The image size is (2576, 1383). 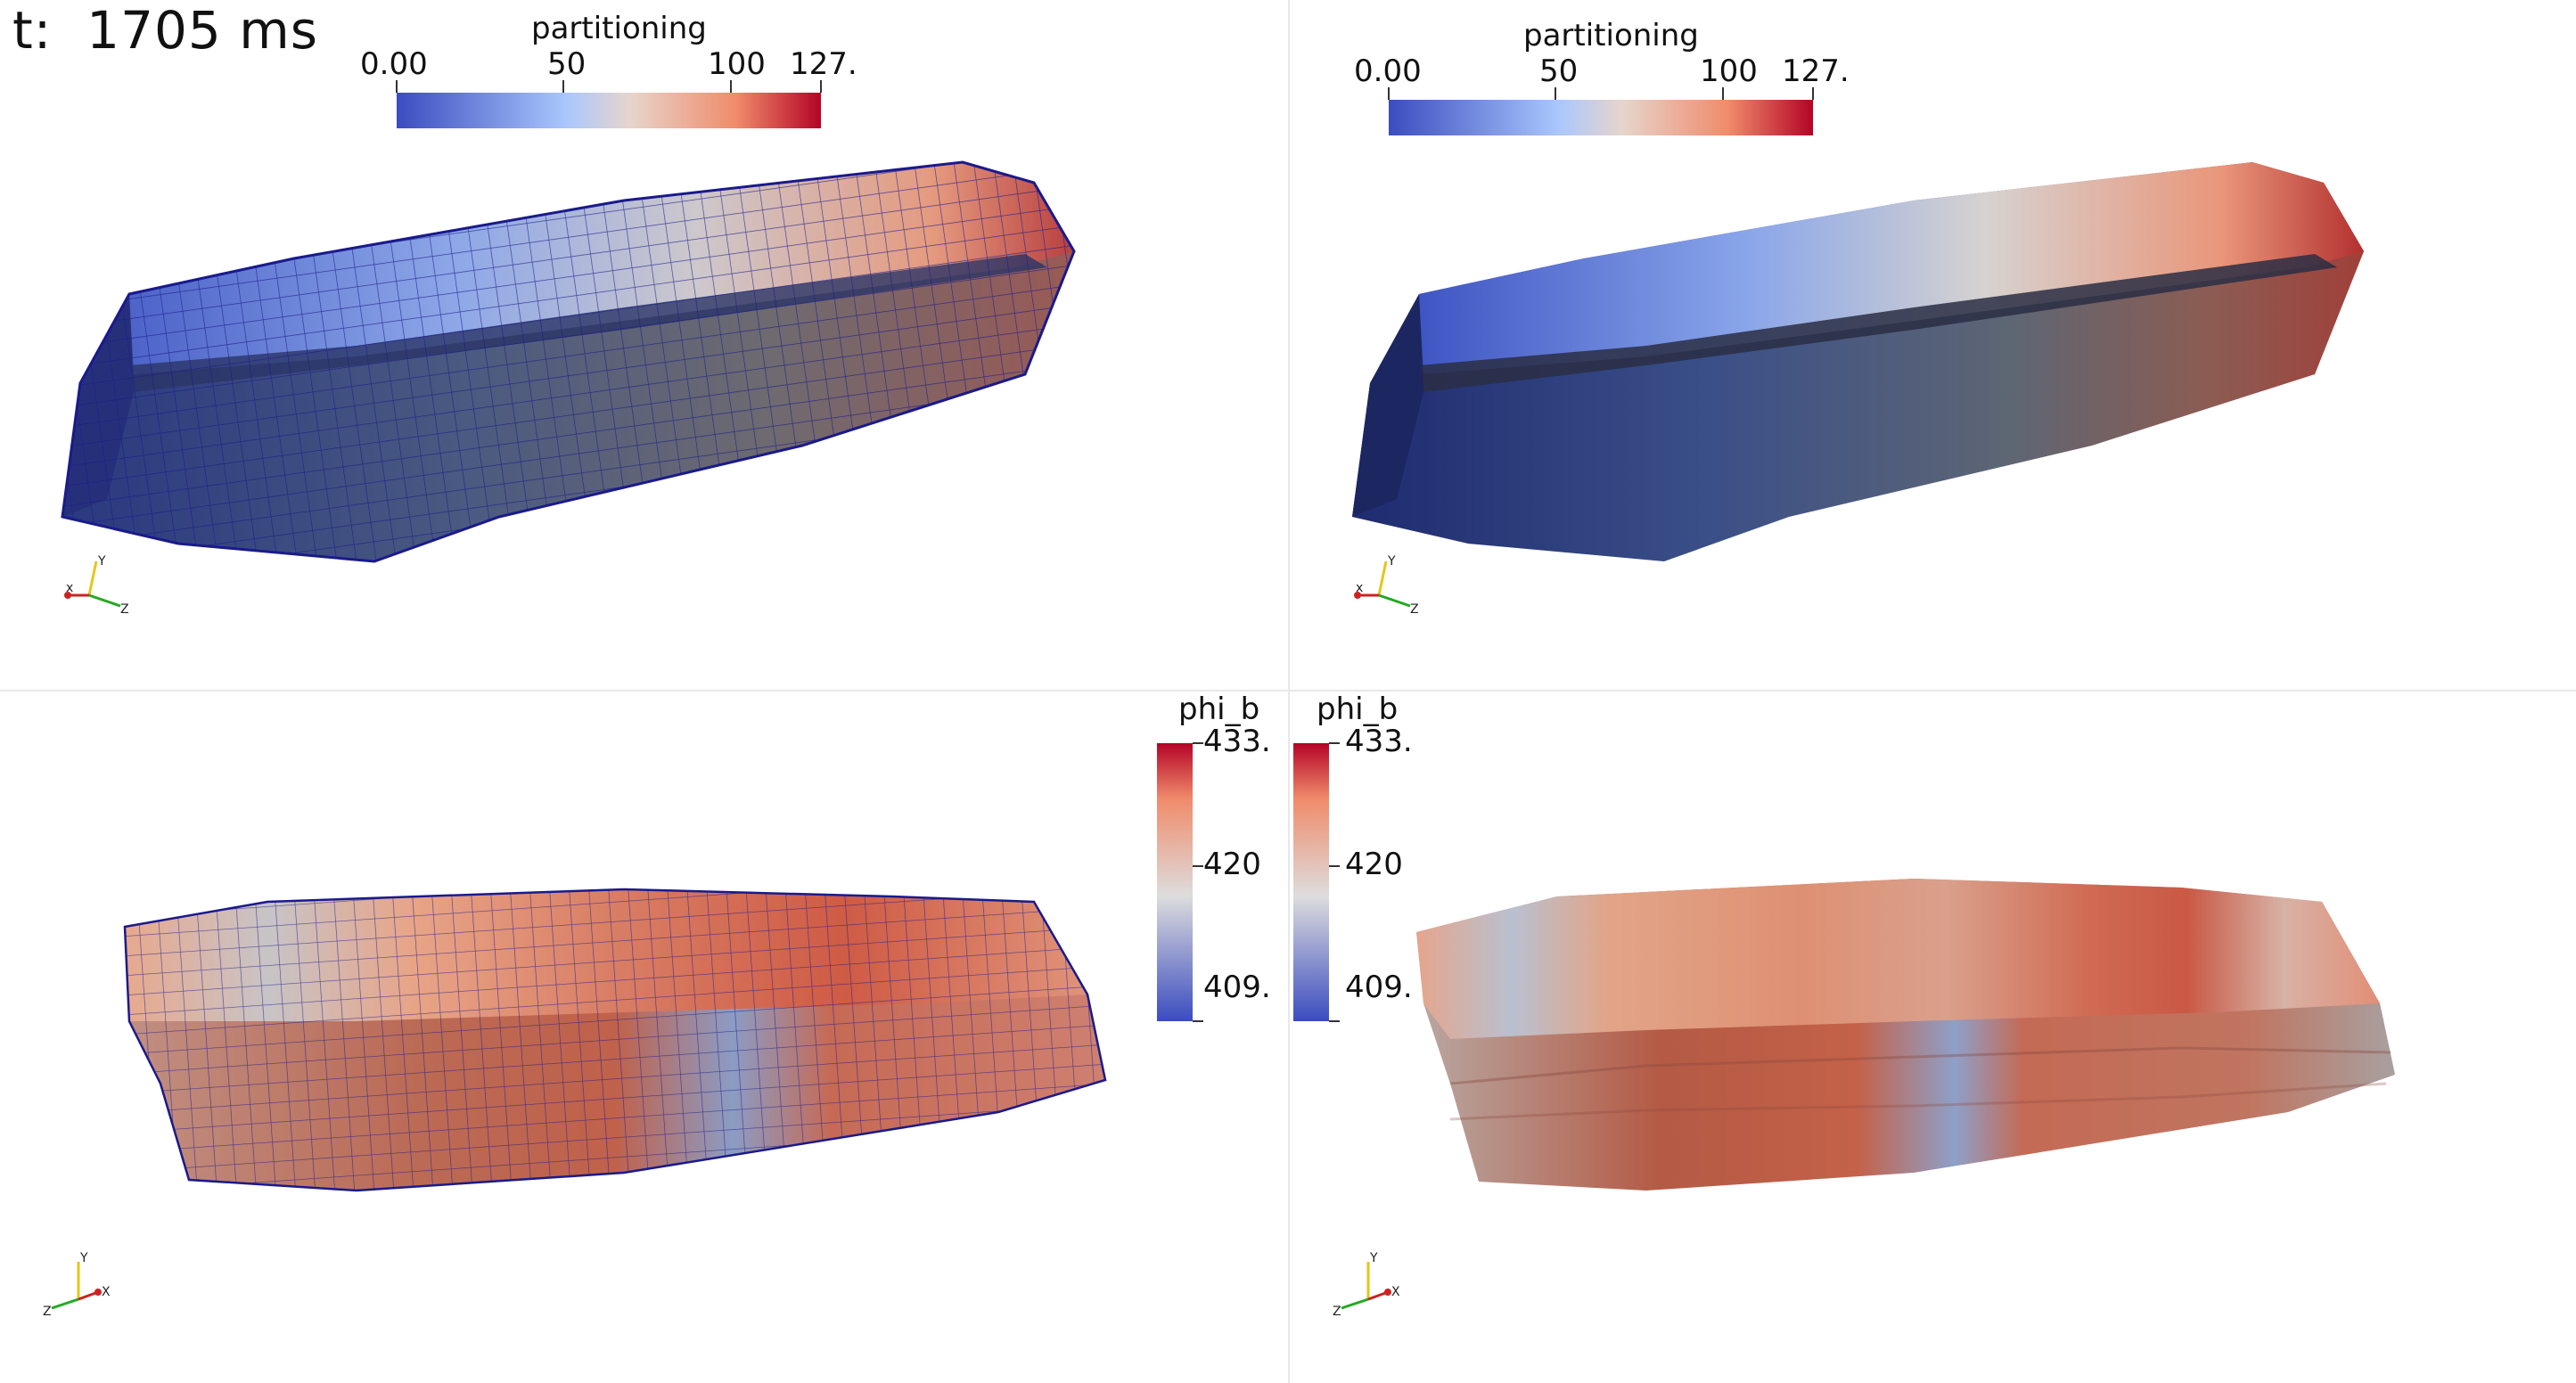 What do you see at coordinates (165, 31) in the screenshot?
I see `time-annotation: t: 1705 ms` at bounding box center [165, 31].